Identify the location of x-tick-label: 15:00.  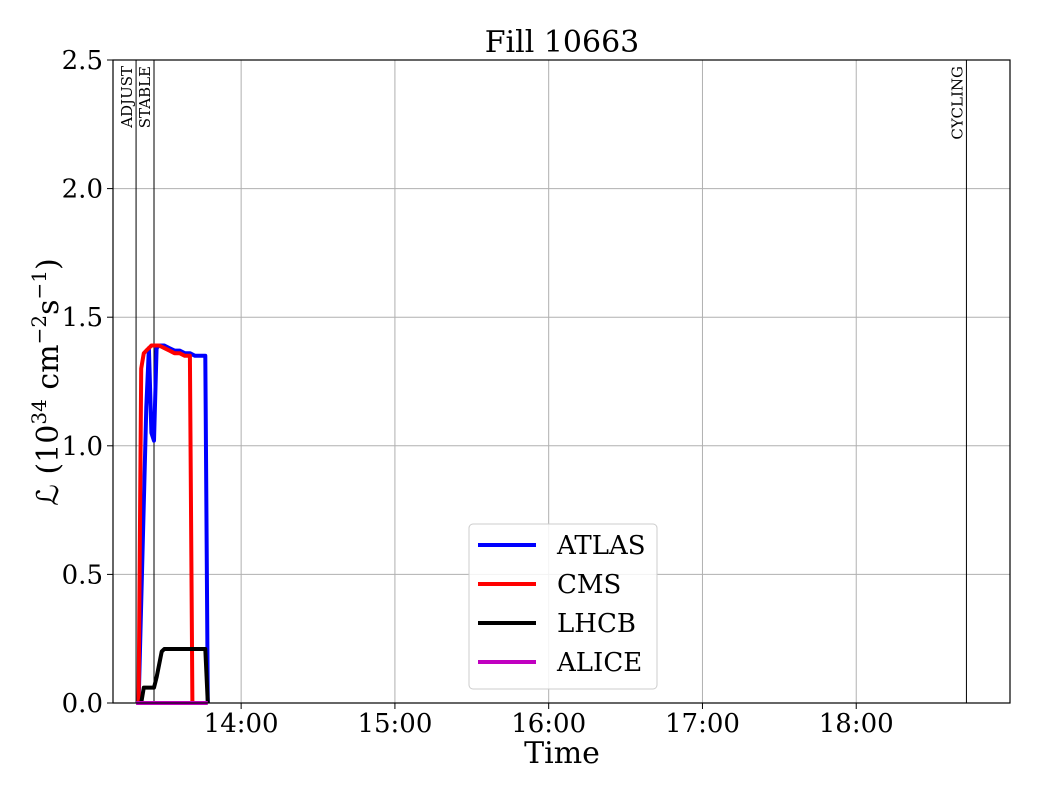
(394, 724).